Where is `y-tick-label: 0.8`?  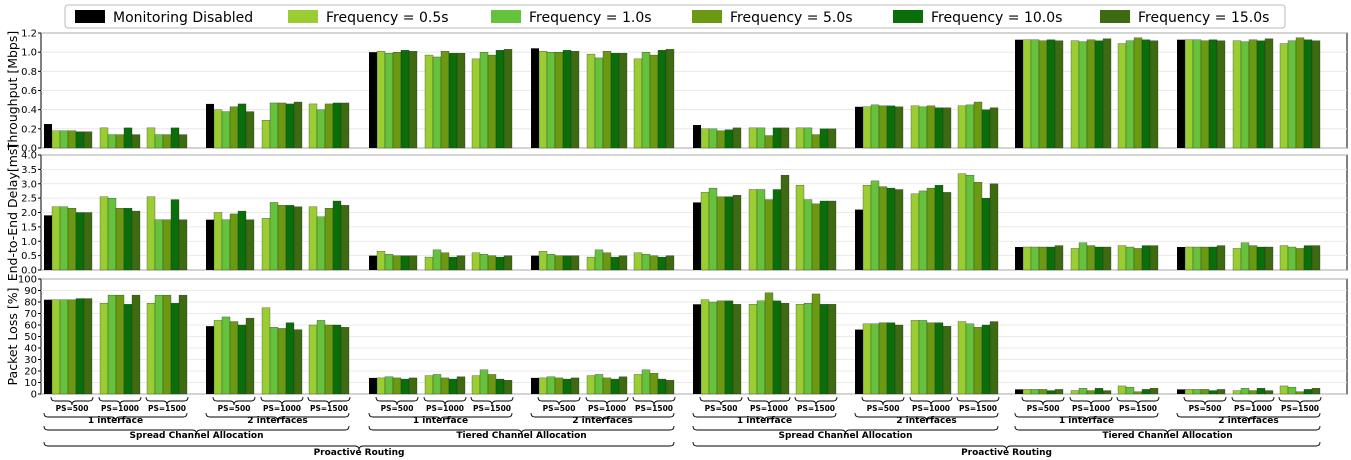
y-tick-label: 0.8 is located at coordinates (29, 72).